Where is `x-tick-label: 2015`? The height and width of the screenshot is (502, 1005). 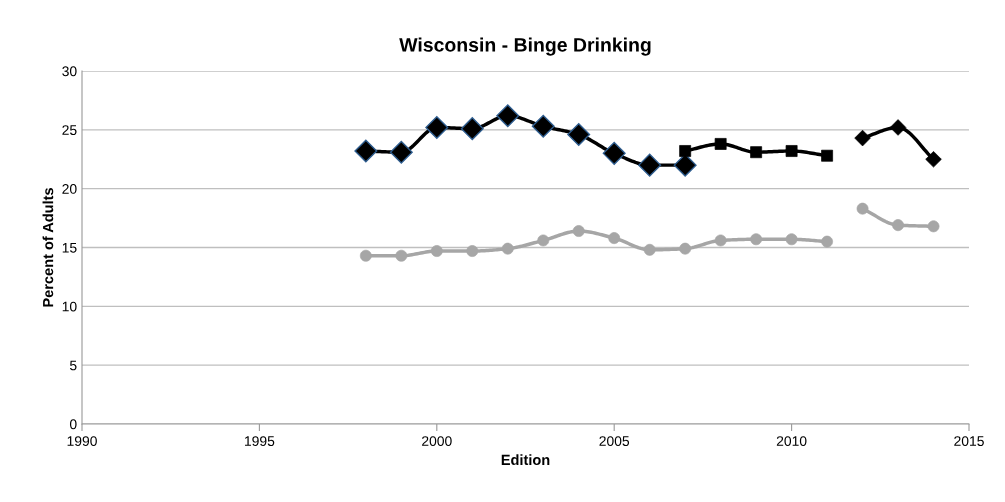 x-tick-label: 2015 is located at coordinates (969, 441).